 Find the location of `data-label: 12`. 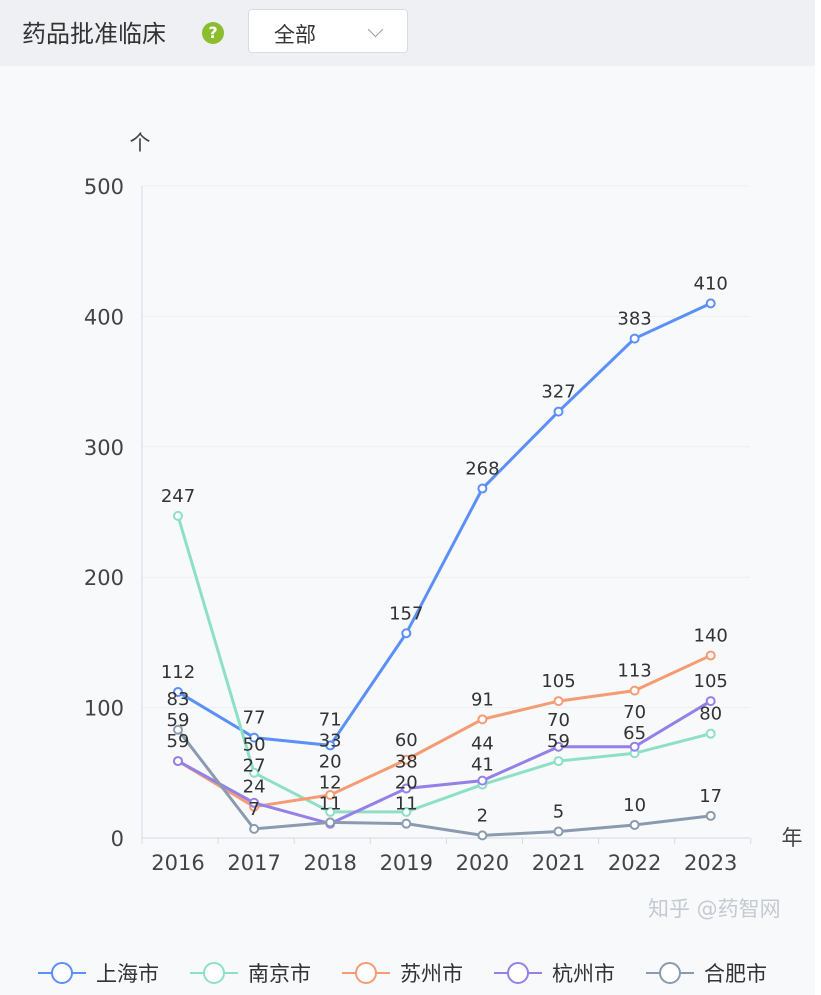

data-label: 12 is located at coordinates (330, 783).